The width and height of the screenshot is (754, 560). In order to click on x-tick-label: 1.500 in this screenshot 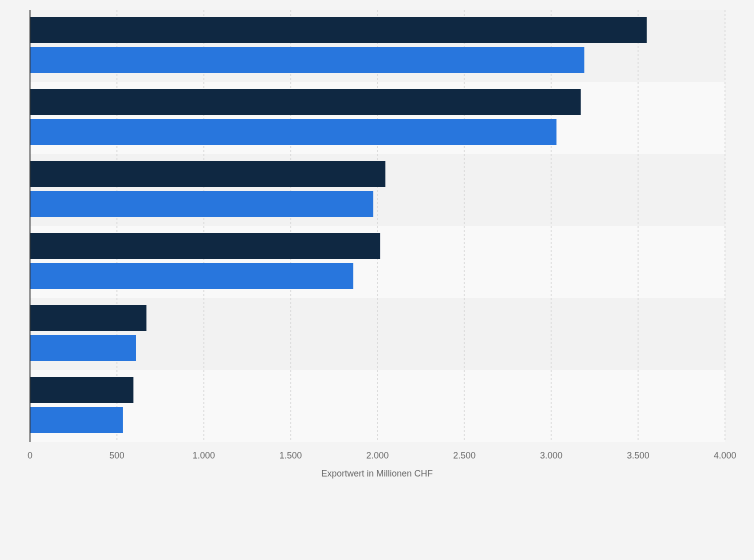, I will do `click(290, 455)`.